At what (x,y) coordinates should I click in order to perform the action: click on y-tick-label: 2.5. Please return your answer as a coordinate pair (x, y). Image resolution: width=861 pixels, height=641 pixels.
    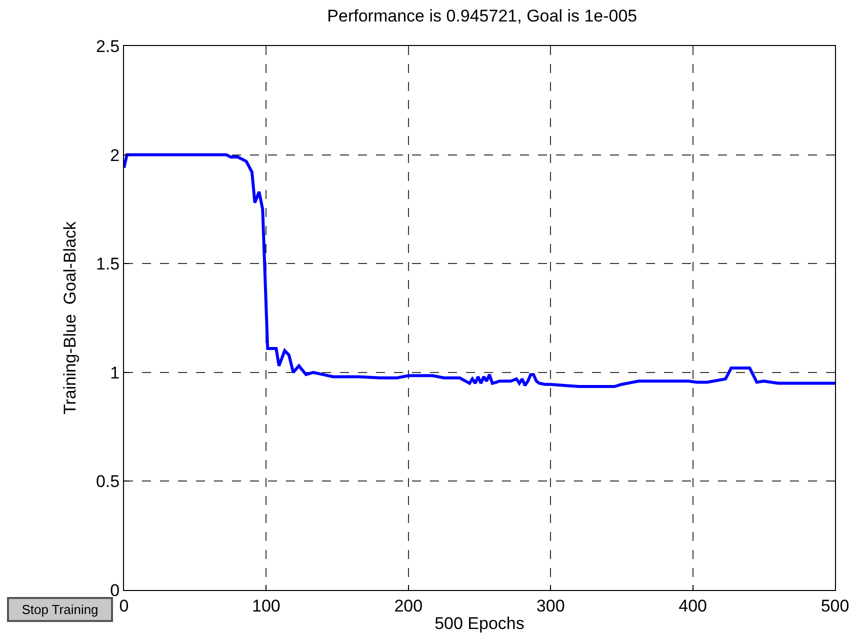
    Looking at the image, I should click on (108, 46).